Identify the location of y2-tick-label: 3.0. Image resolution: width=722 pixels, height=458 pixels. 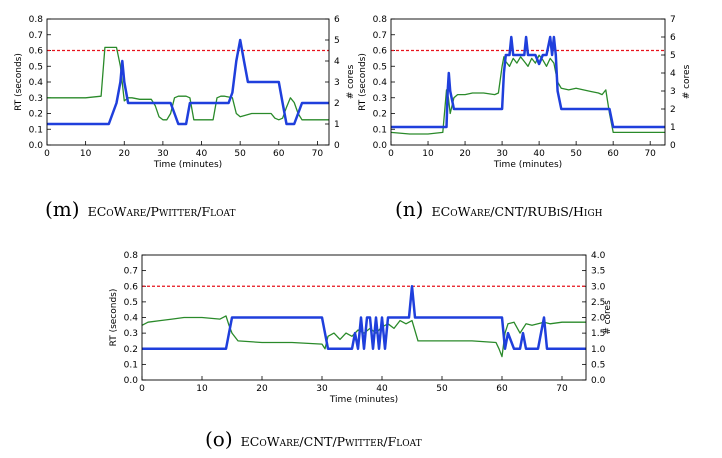
(598, 287).